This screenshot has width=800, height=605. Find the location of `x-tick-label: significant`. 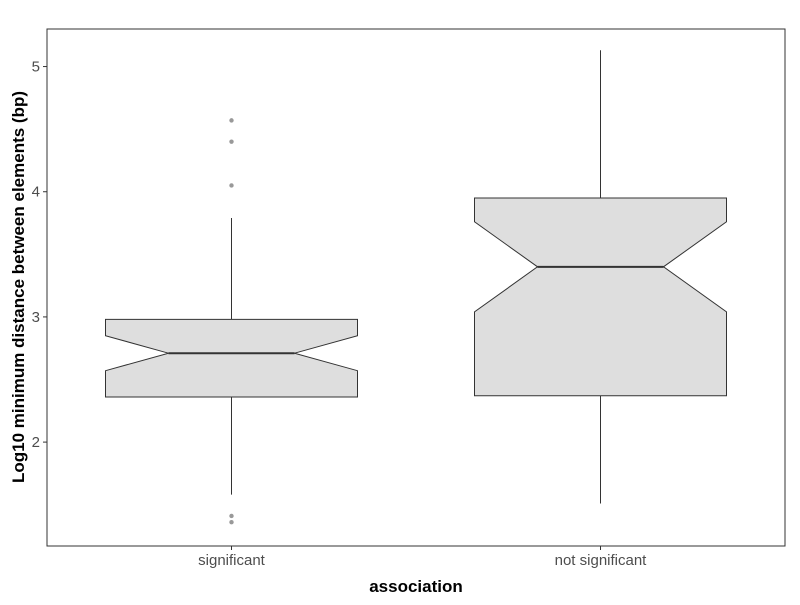

x-tick-label: significant is located at coordinates (232, 560).